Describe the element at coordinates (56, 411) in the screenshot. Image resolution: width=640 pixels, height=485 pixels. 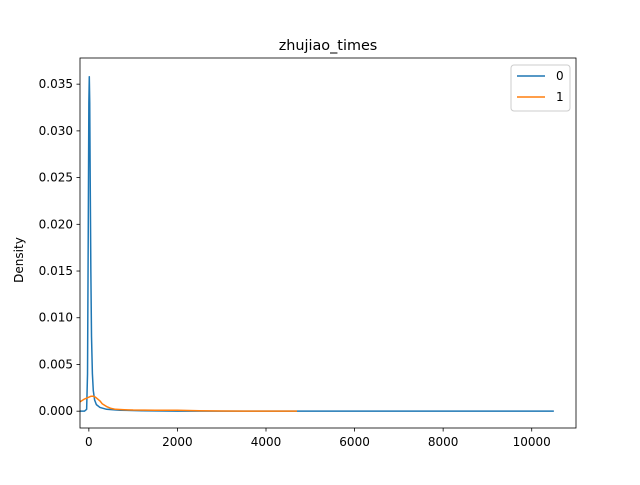
I see `y-tick-label: 0.000` at that location.